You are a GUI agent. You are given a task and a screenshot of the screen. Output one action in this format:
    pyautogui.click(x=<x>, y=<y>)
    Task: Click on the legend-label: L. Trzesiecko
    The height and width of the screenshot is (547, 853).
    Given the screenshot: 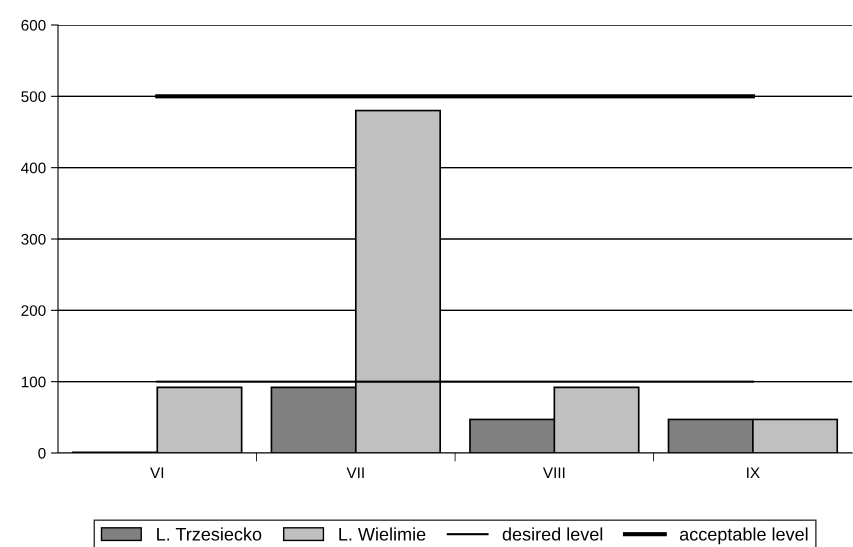 What is the action you would take?
    pyautogui.click(x=209, y=534)
    